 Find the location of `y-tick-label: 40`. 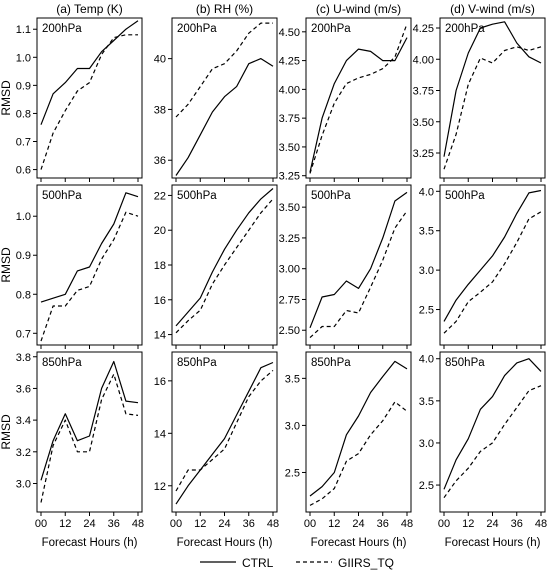

y-tick-label: 40 is located at coordinates (160, 60).